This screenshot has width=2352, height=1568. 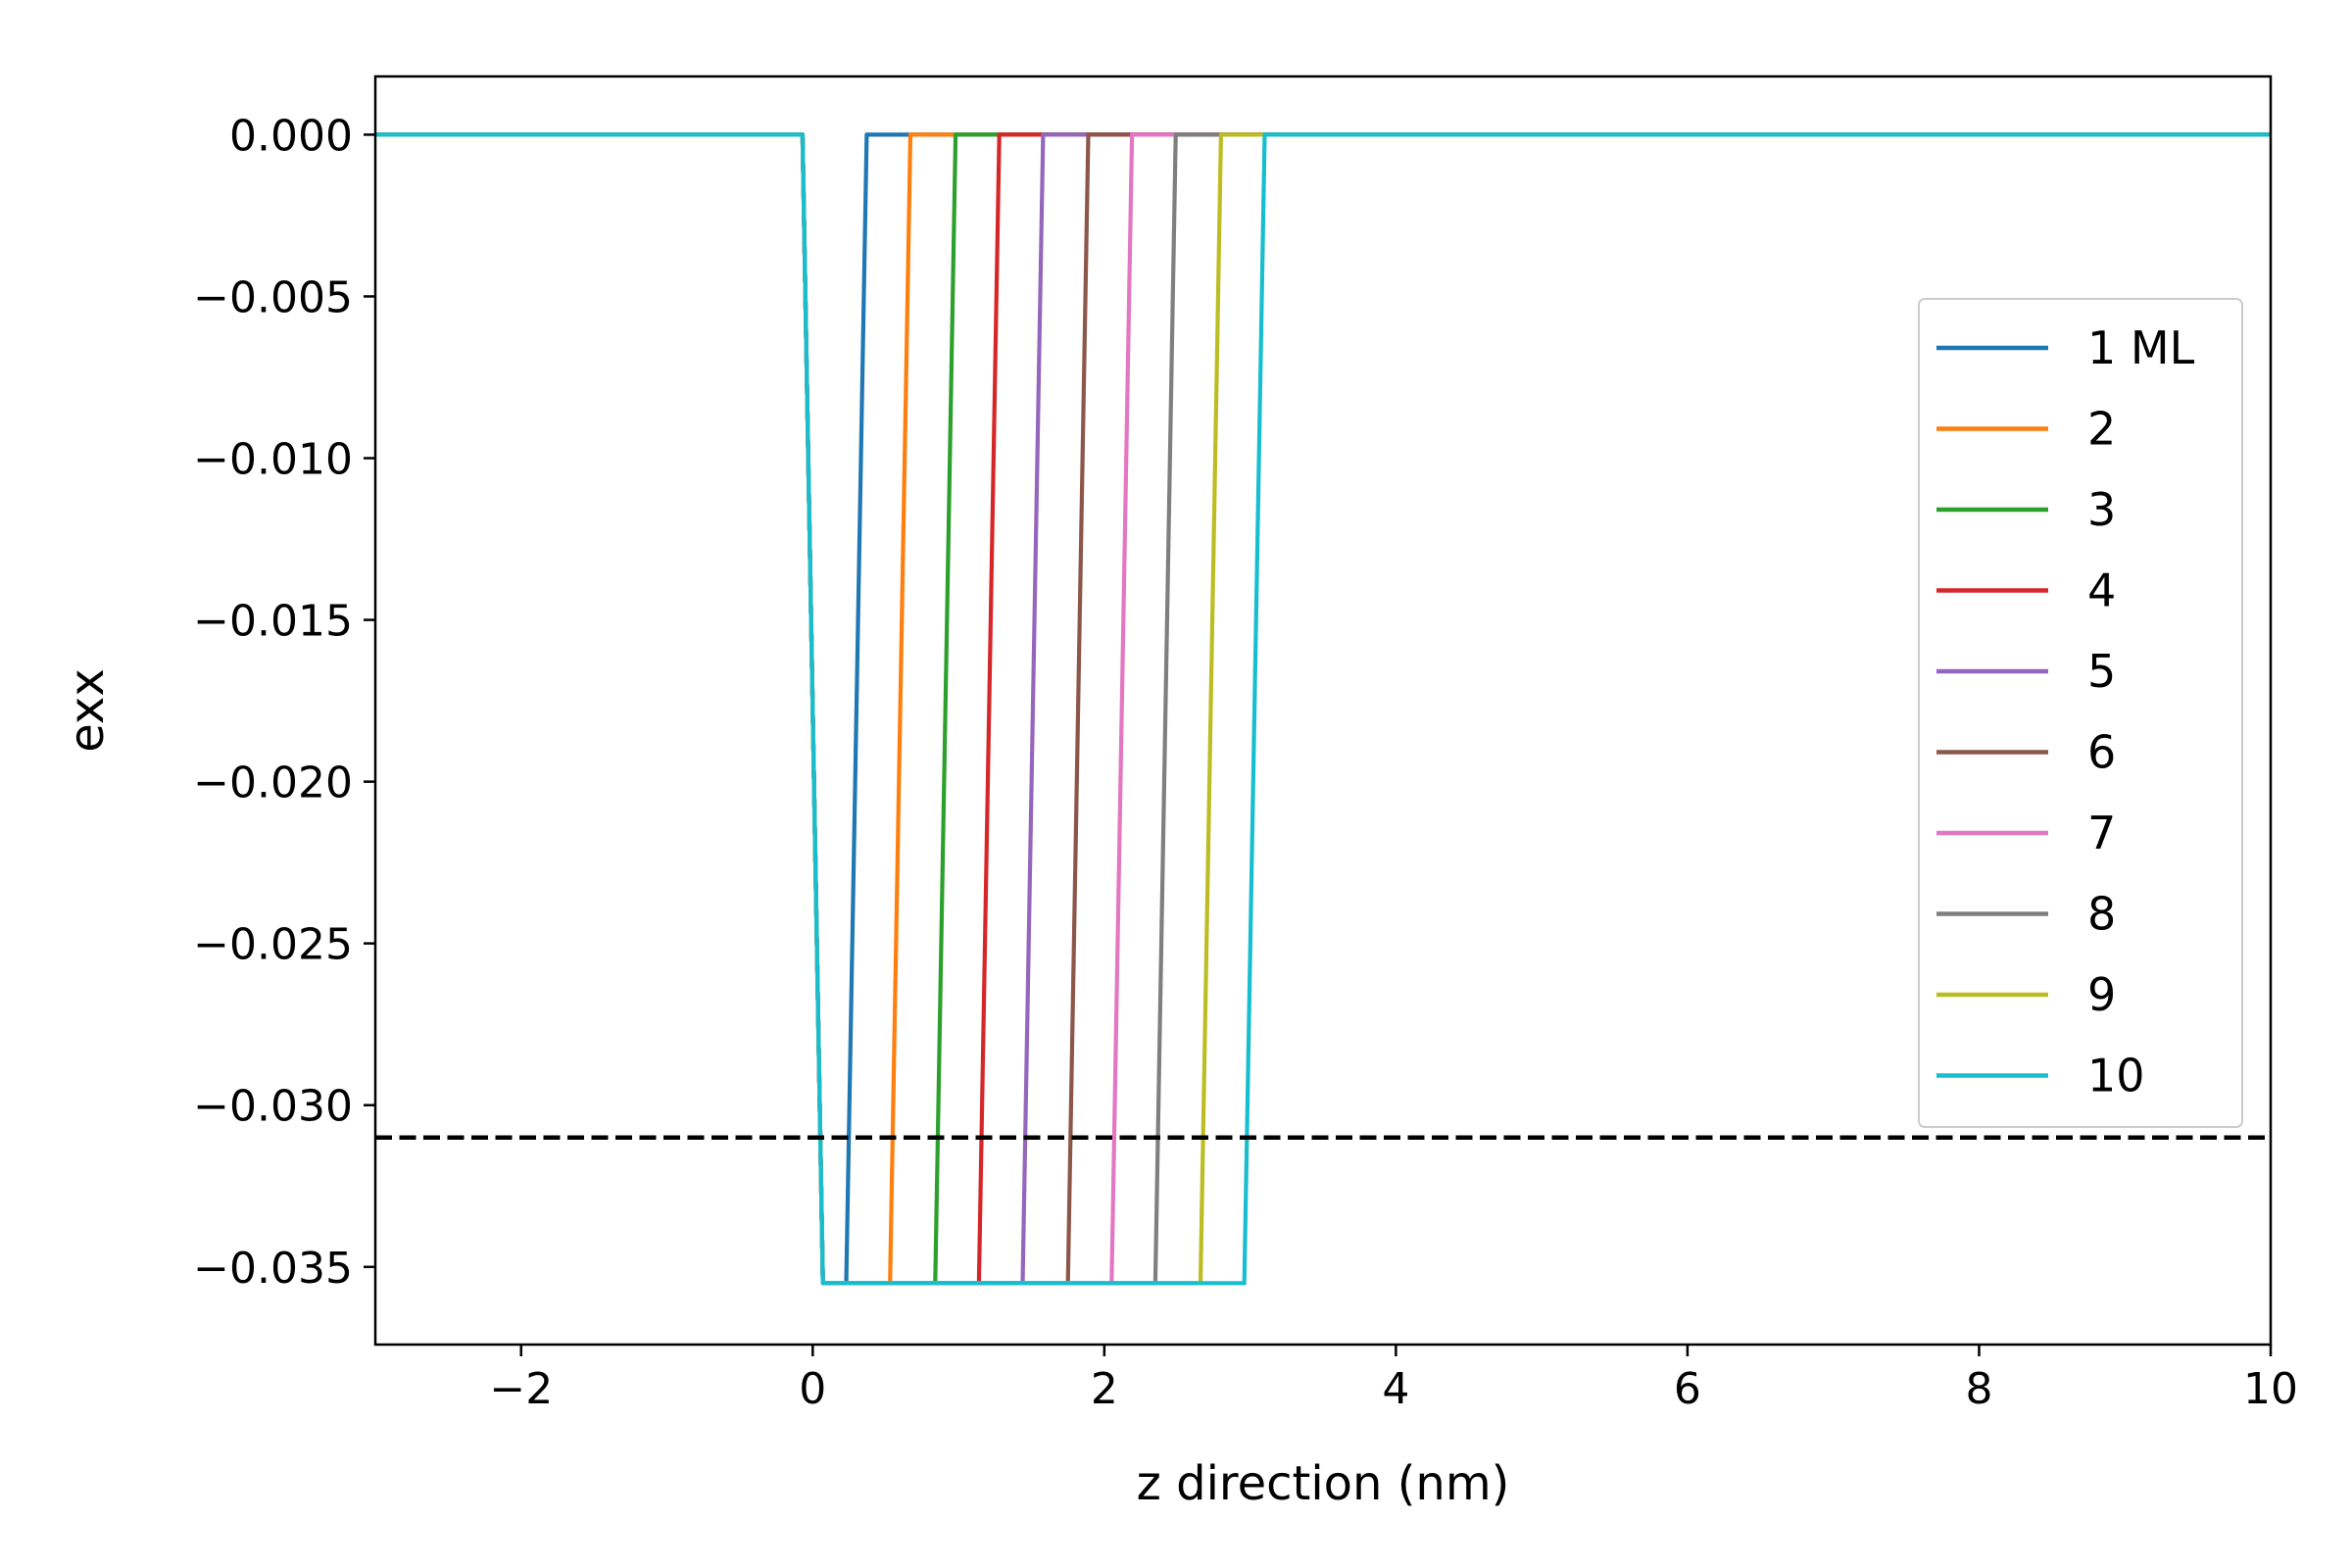 What do you see at coordinates (1395, 1389) in the screenshot?
I see `x-tick-label: 4` at bounding box center [1395, 1389].